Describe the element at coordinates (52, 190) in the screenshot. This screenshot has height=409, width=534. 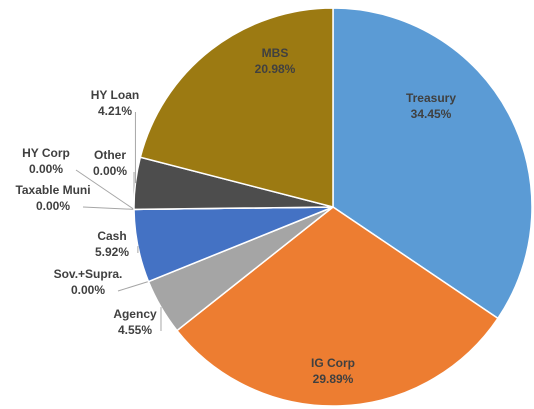
I see `slice-label: Taxable Muni` at that location.